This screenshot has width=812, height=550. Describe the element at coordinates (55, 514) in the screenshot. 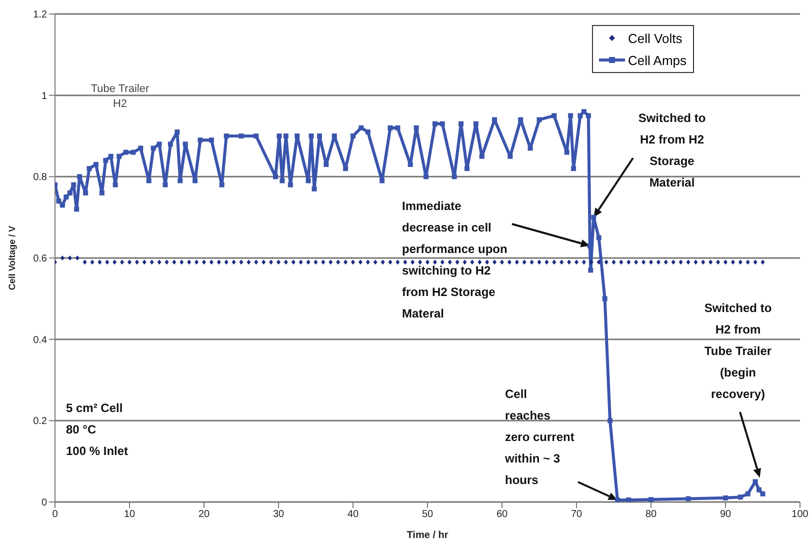

I see `x-tick-label: 0` at that location.